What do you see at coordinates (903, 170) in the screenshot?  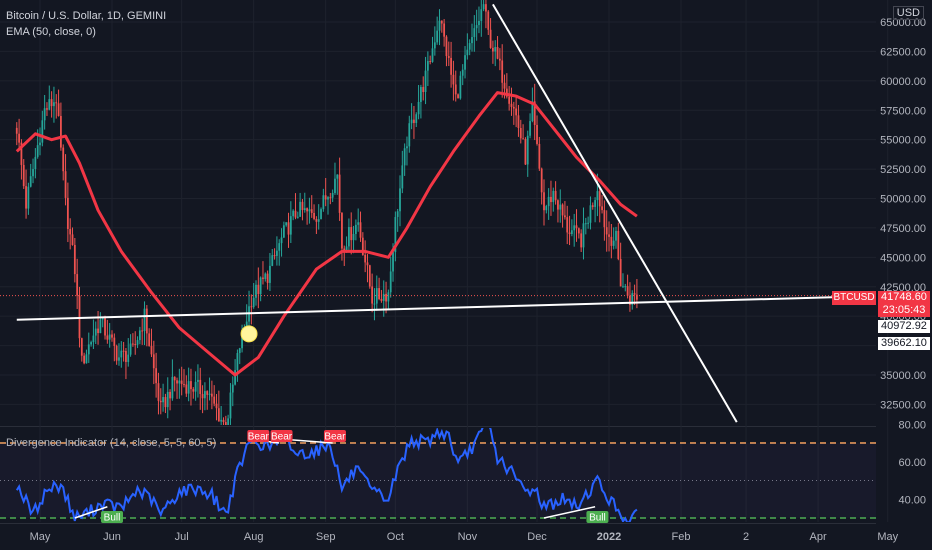 I see `price-tick-label: 52500.00` at bounding box center [903, 170].